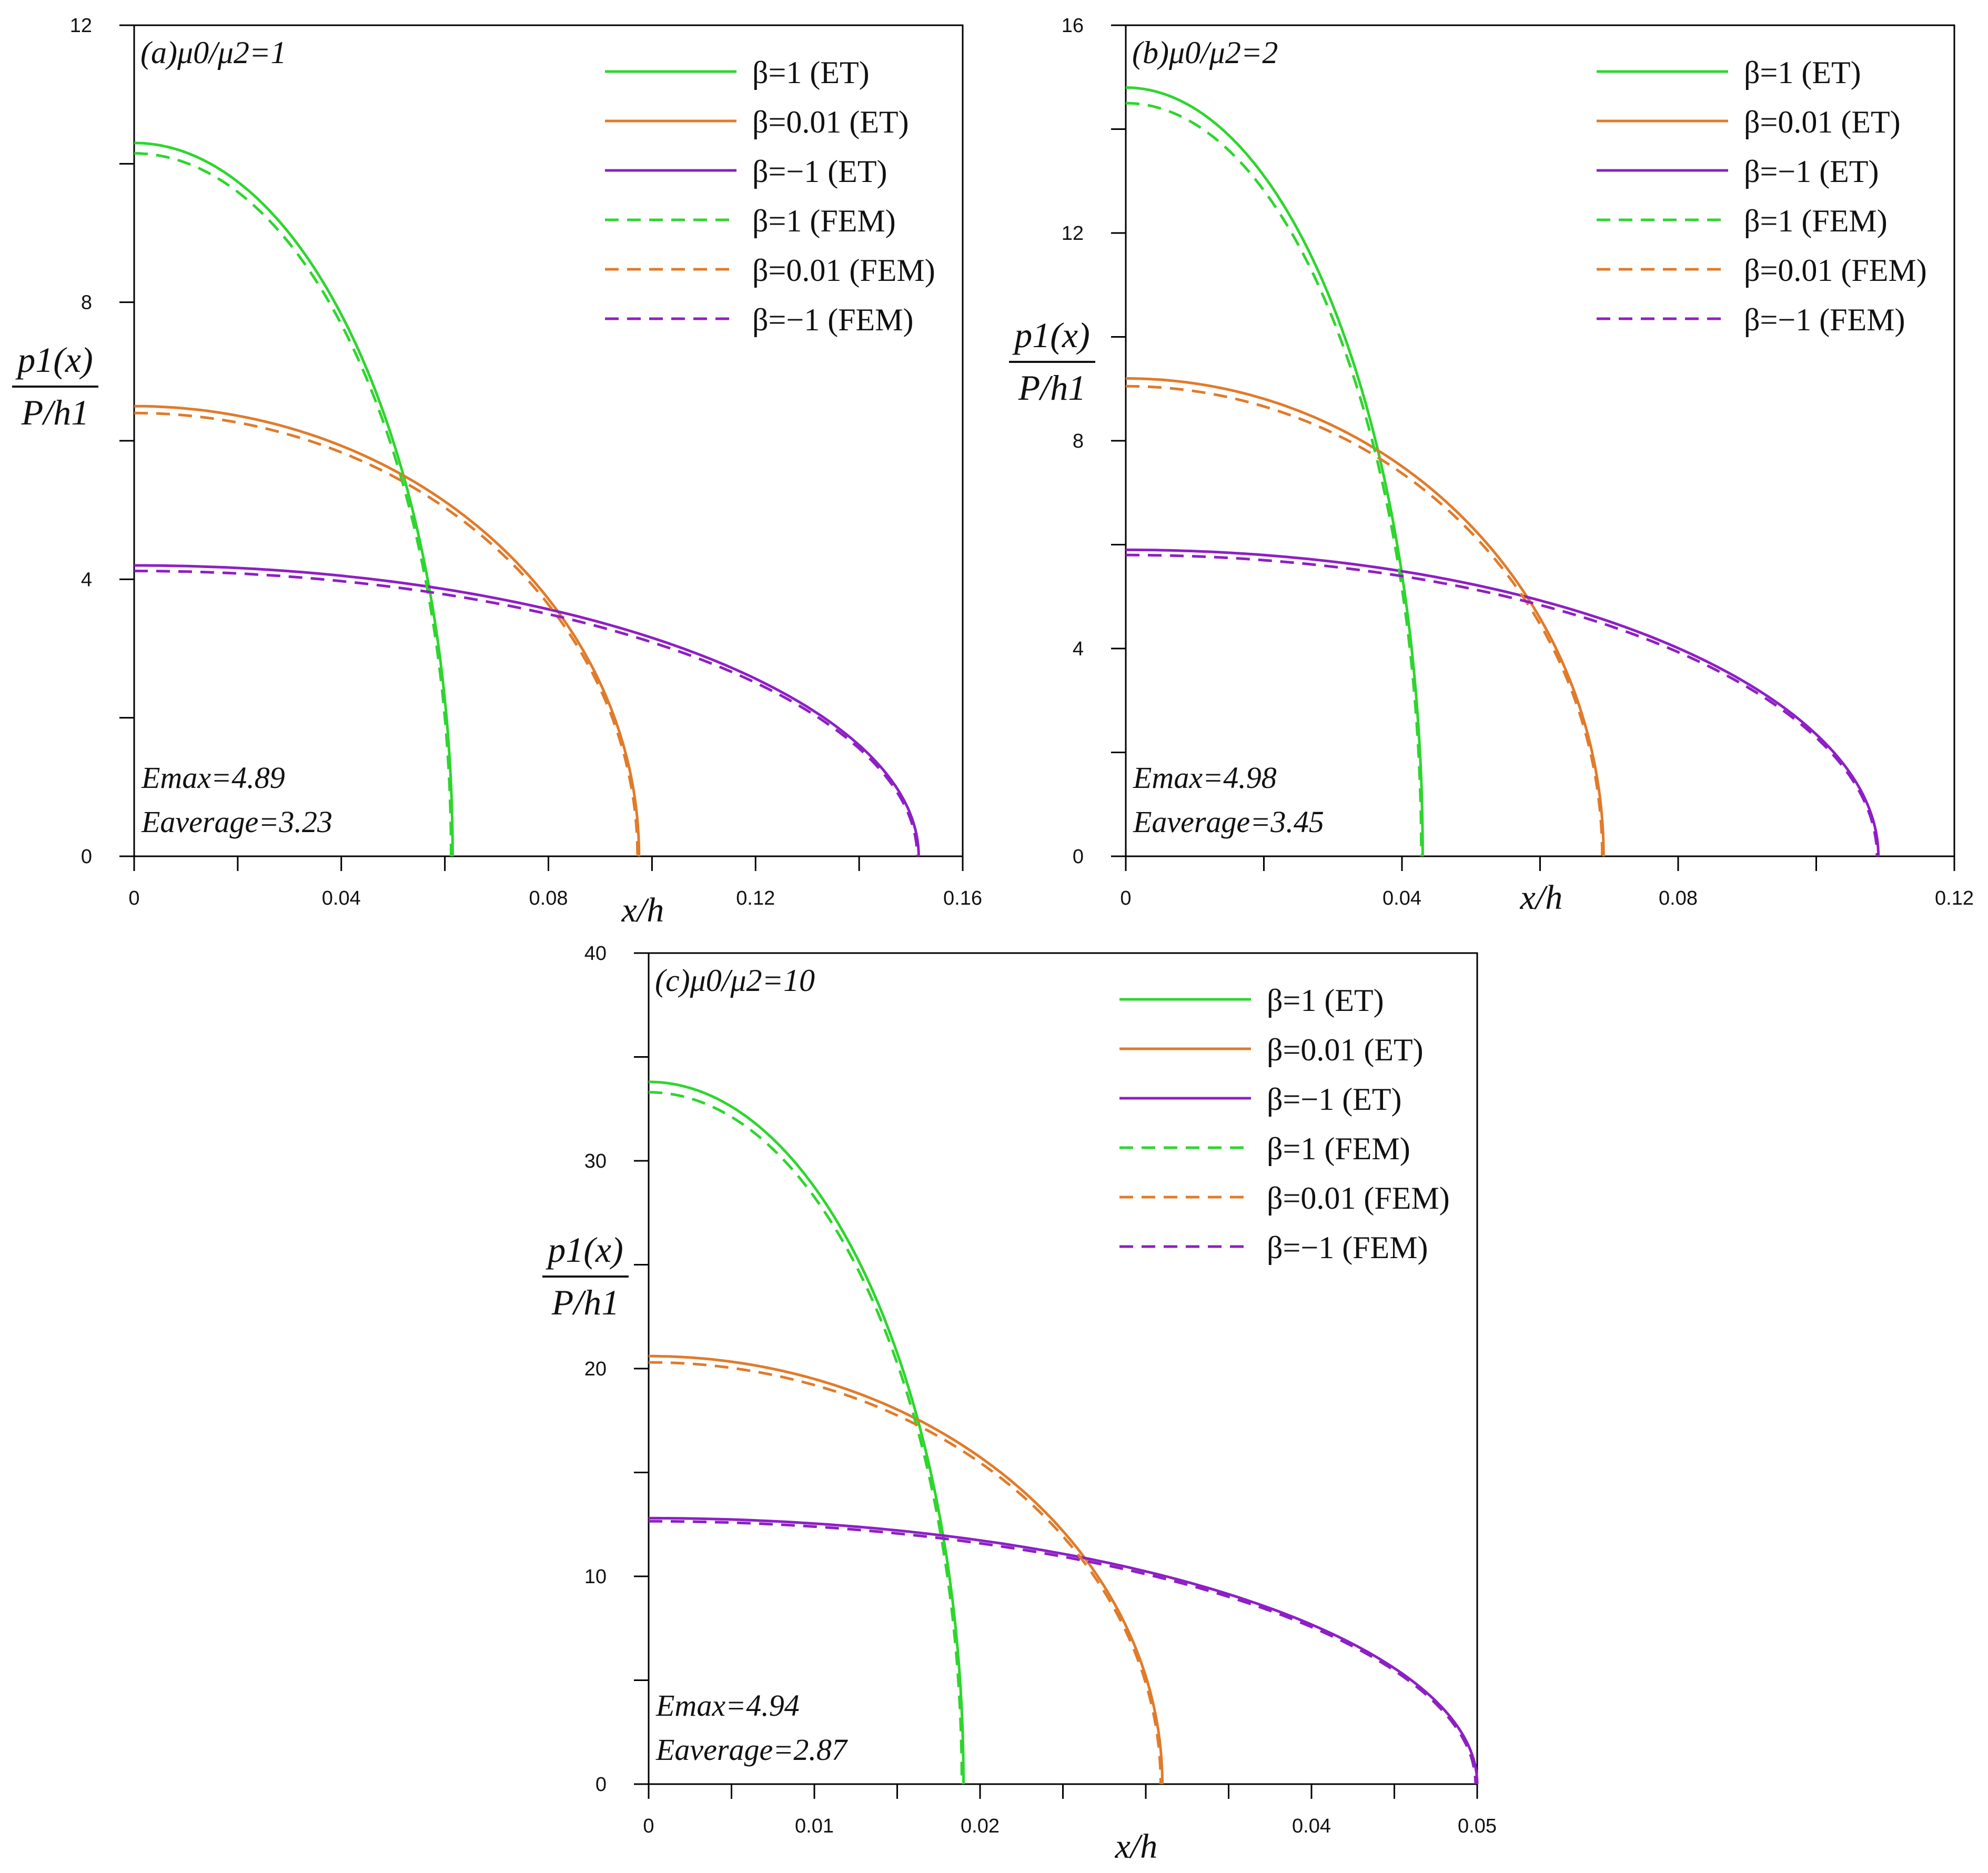 This screenshot has height=1873, width=1988. What do you see at coordinates (596, 1161) in the screenshot?
I see `y-tick-label: 30` at bounding box center [596, 1161].